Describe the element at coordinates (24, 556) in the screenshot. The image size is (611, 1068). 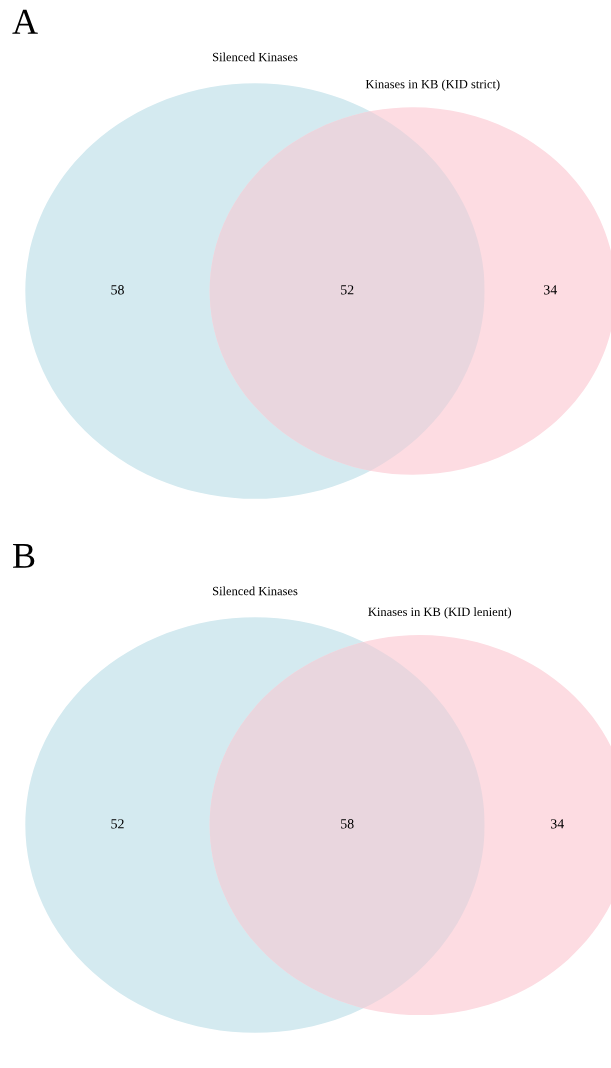
I see `text: B` at that location.